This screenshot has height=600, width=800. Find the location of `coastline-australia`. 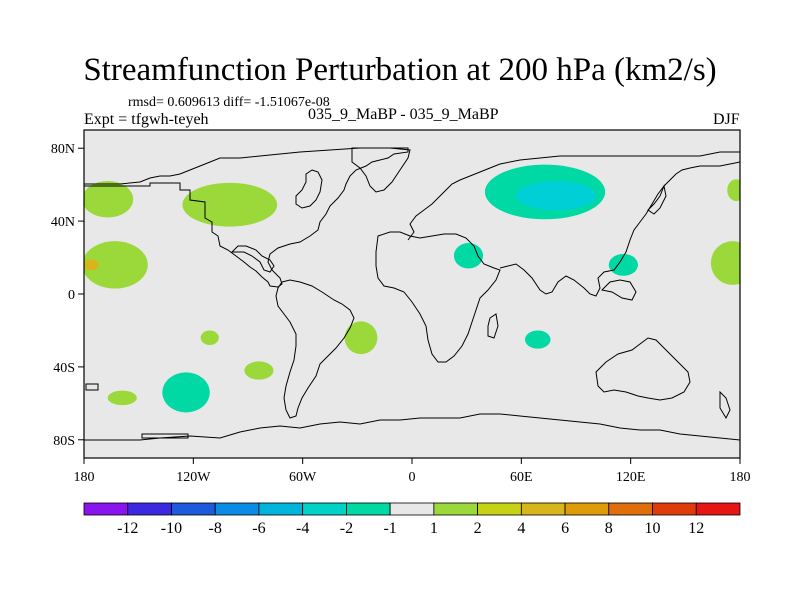

coastline-australia is located at coordinates (643, 369).